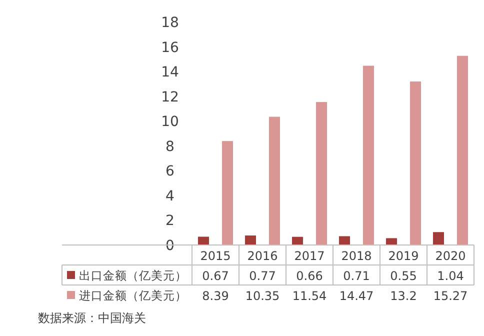  I want to click on y-tick-label: 2, so click(170, 221).